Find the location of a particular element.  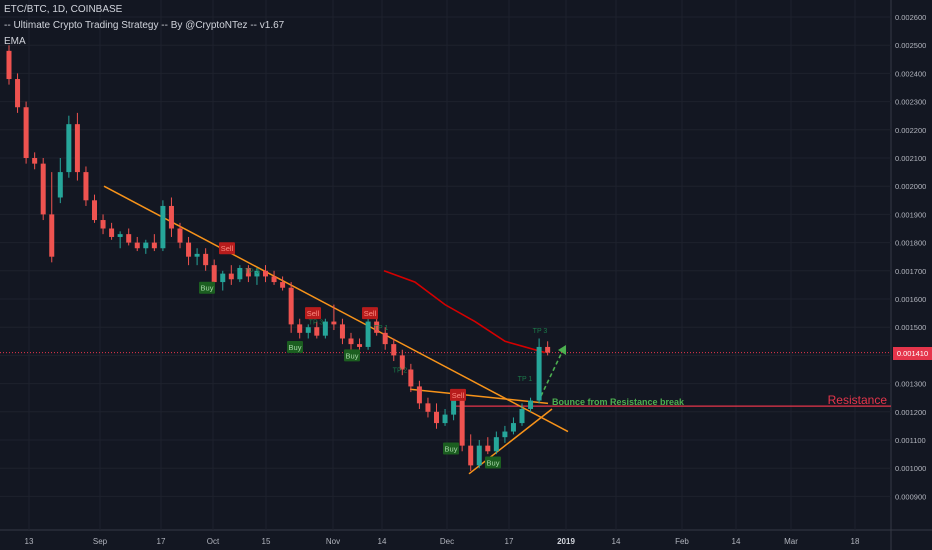

time-axis: 13 Sep 17 Oct 15 Nov 14 Dec 17 2019 14 Feb 14 Mar 18 is located at coordinates (442, 541).